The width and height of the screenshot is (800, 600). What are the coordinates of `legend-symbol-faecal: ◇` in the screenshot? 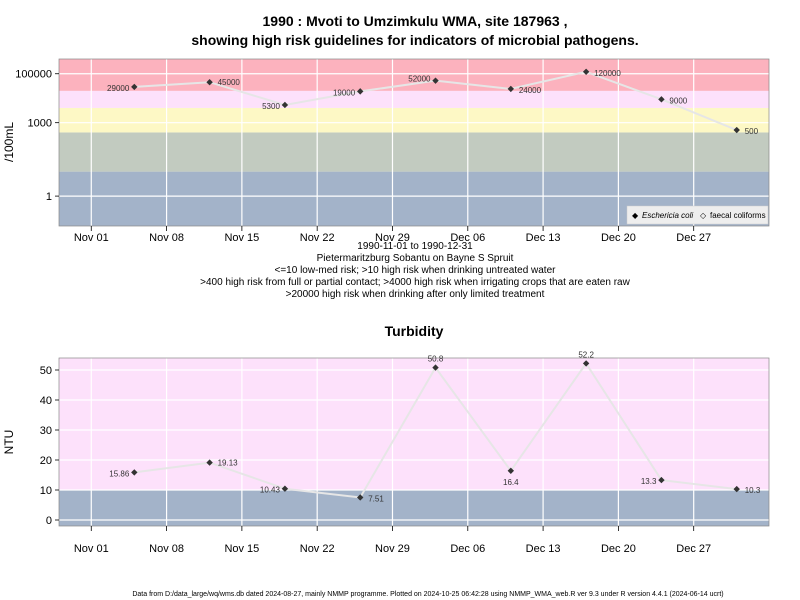 It's located at (703, 215).